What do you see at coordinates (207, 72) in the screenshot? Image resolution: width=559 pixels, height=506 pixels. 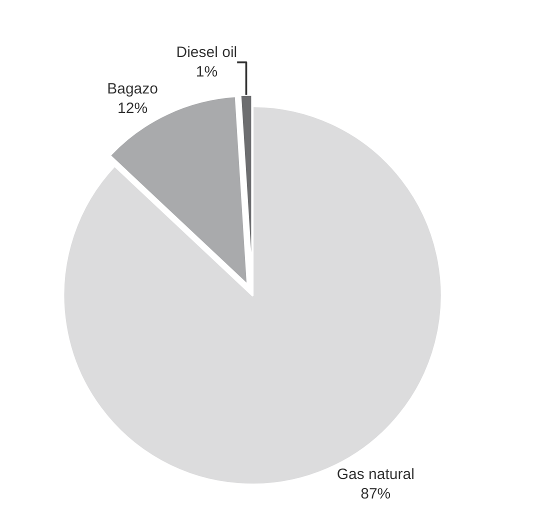 I see `data-label: 1%` at bounding box center [207, 72].